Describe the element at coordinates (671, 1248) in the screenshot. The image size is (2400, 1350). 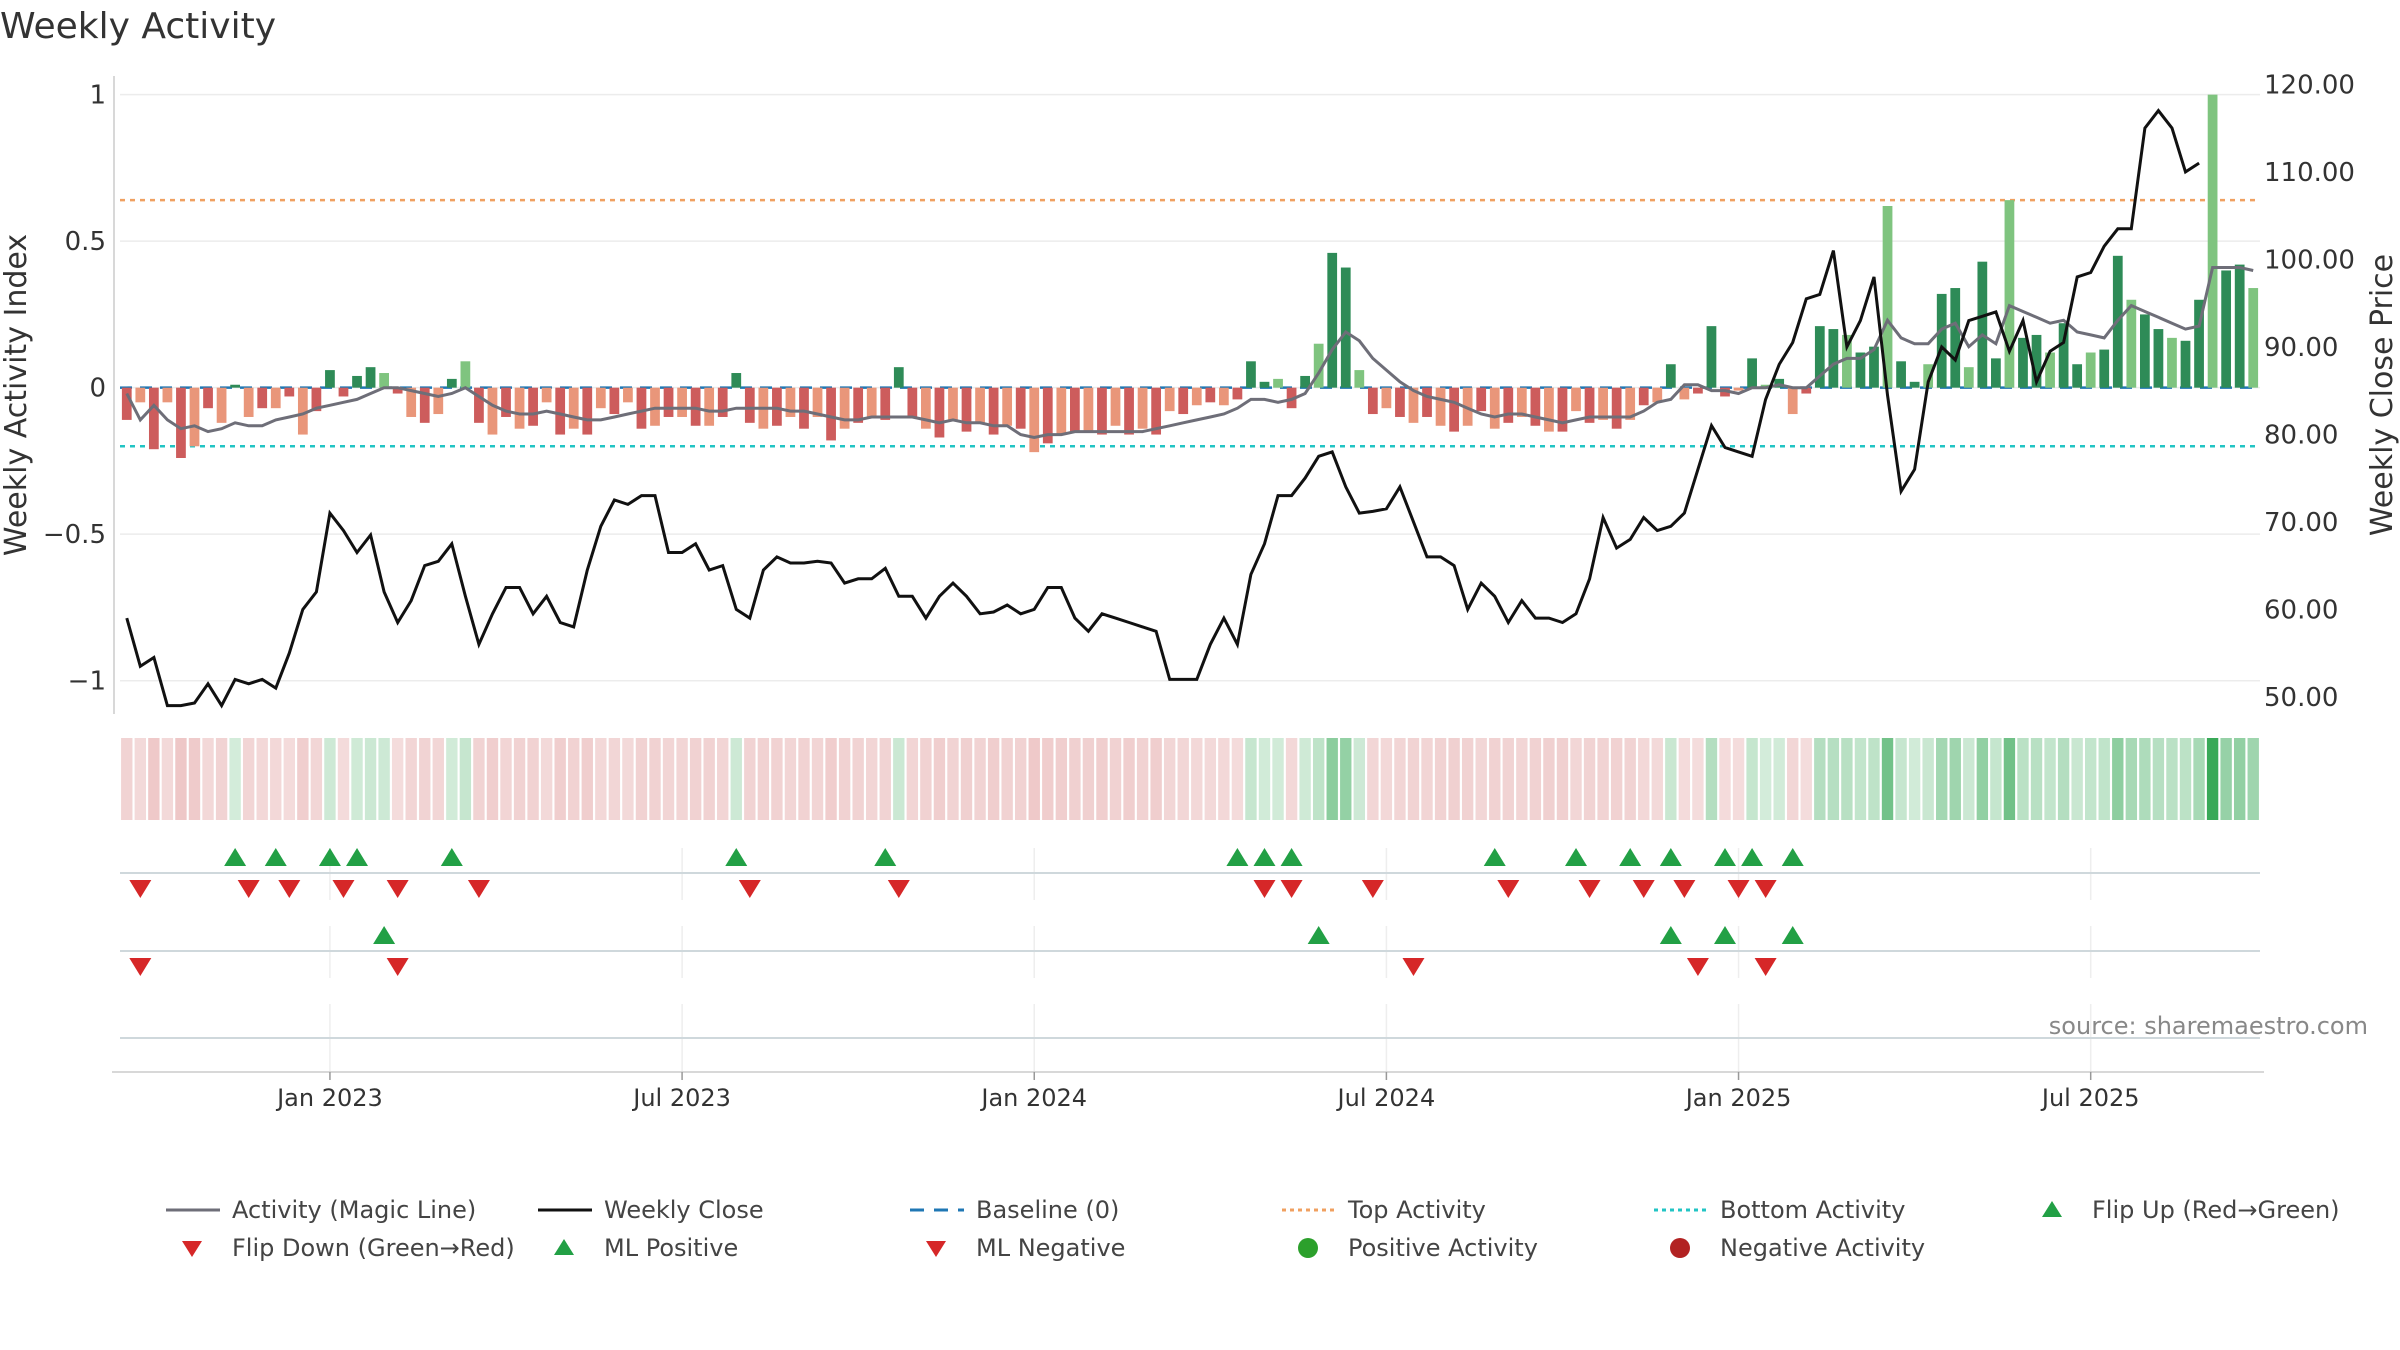
I see `legend-label: ML Positive` at that location.